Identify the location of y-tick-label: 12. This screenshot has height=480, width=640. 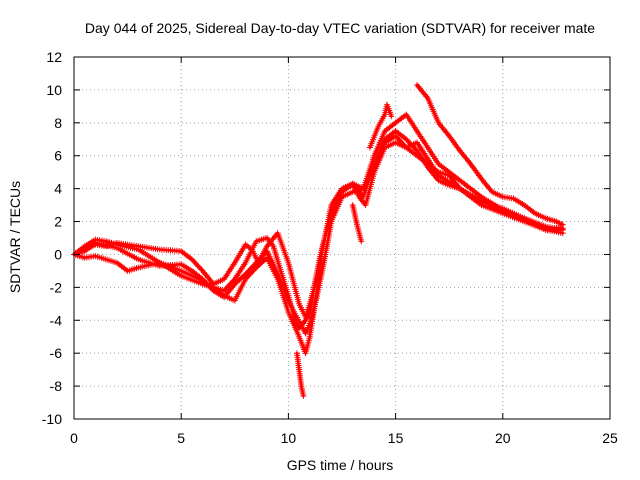
(54, 57).